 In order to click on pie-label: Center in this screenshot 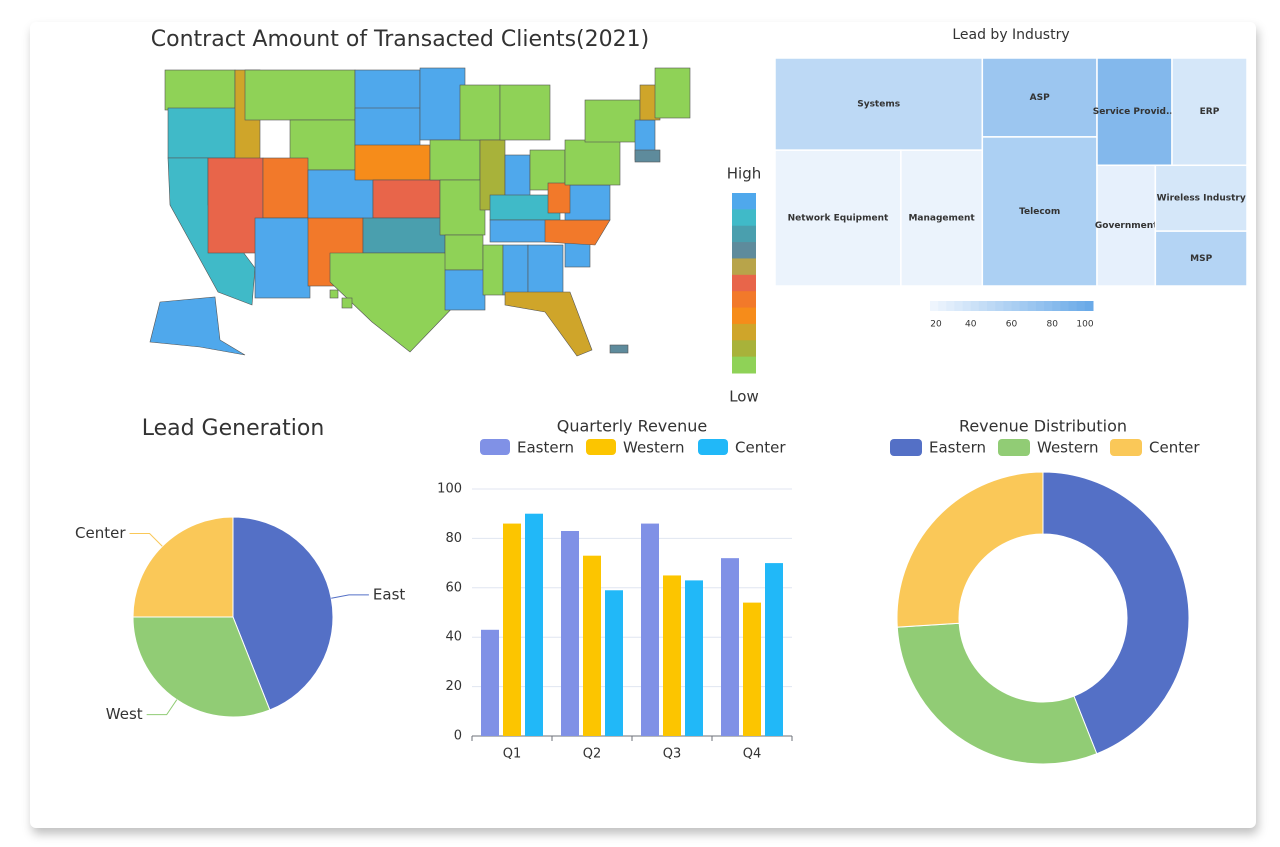, I will do `click(100, 533)`.